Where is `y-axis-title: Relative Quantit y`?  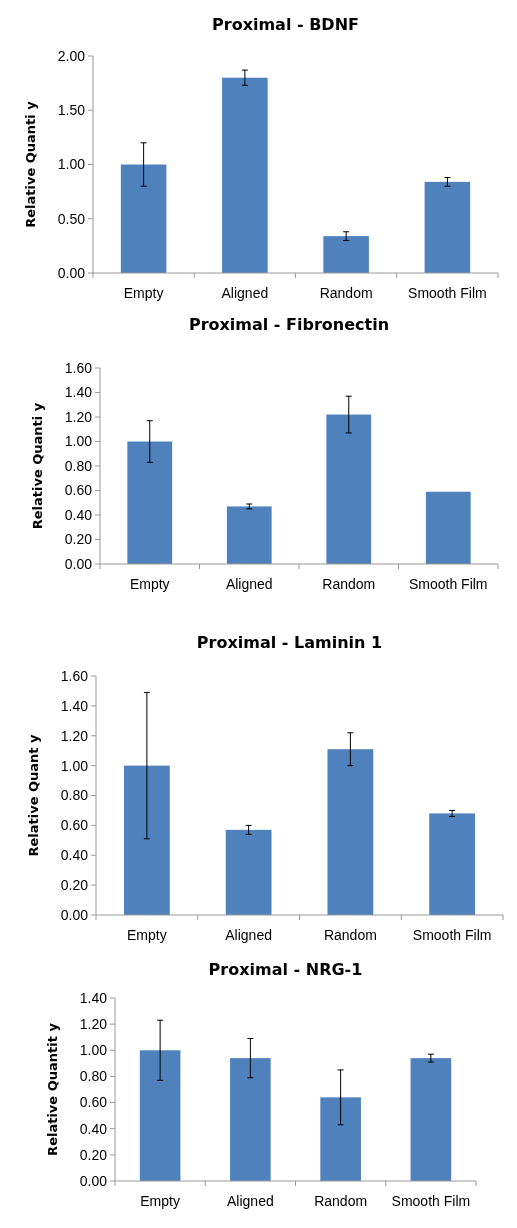
y-axis-title: Relative Quantit y is located at coordinates (52, 1089).